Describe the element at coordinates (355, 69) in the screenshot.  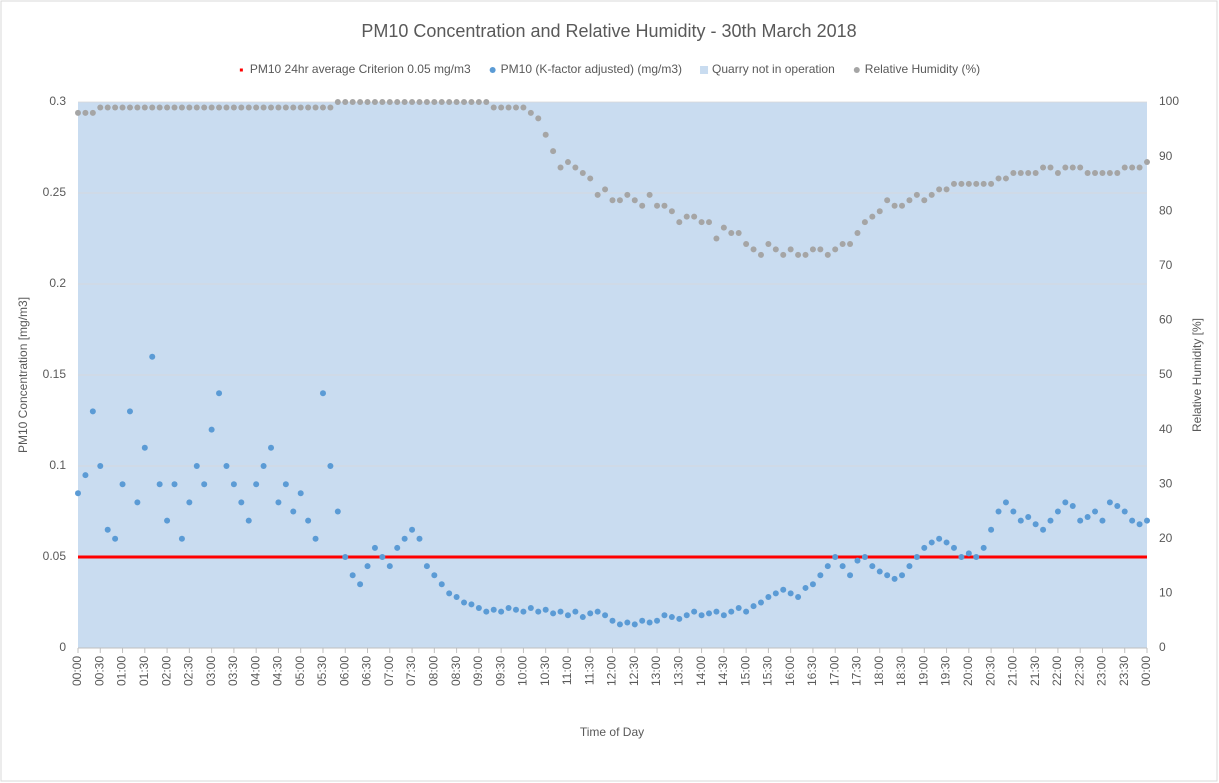
I see `legend-item: PM10 24hr average Criterion 0.05 mg/m3` at that location.